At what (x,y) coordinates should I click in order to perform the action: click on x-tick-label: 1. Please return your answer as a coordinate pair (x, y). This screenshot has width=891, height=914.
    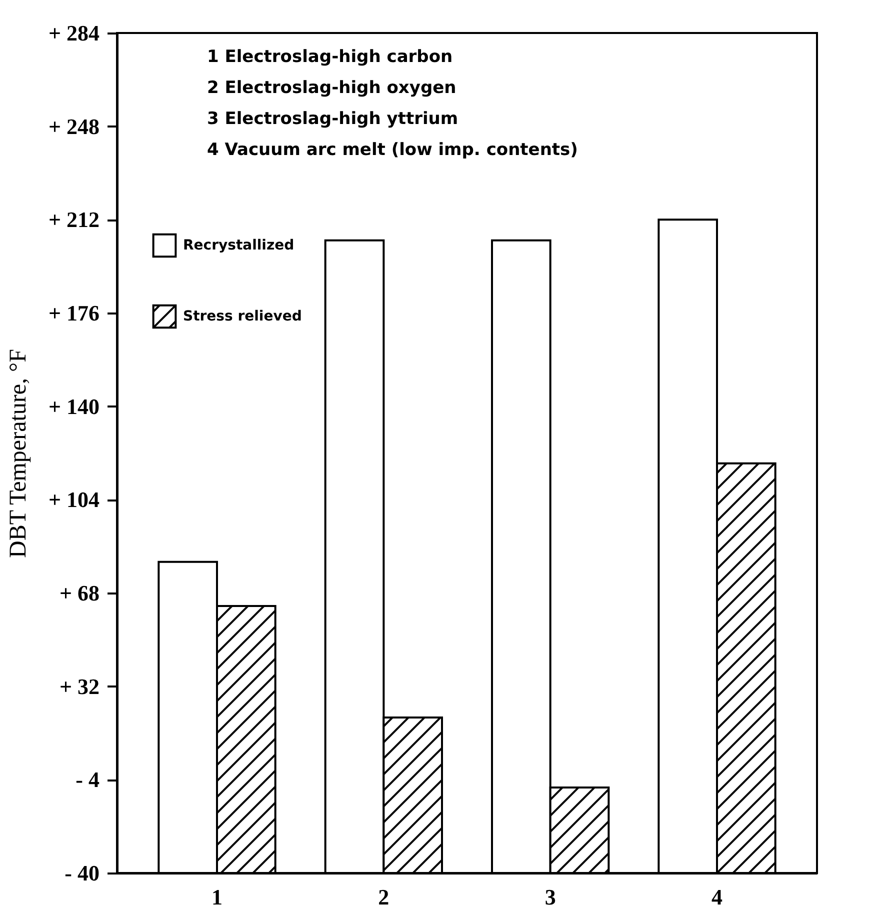
    Looking at the image, I should click on (217, 897).